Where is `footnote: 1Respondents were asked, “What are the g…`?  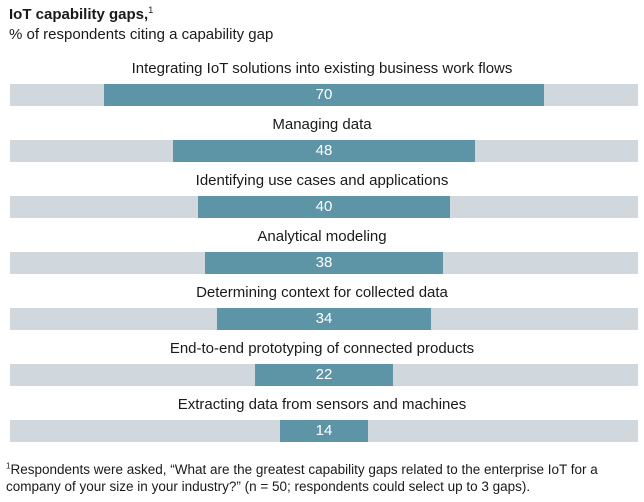 footnote: 1Respondents were asked, “What are the g… is located at coordinates (322, 478).